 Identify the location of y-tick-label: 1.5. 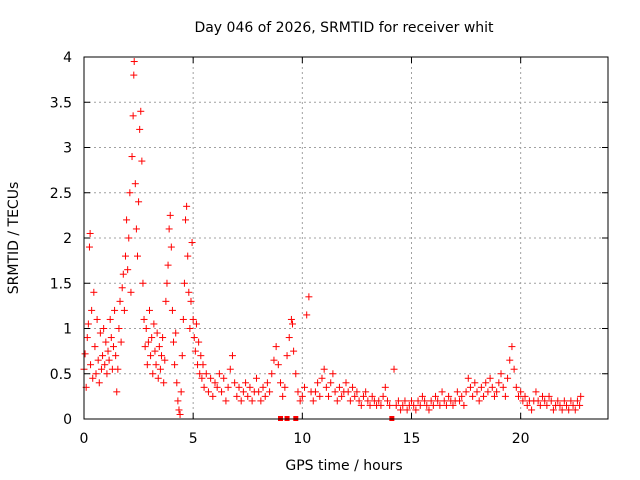
(61, 284).